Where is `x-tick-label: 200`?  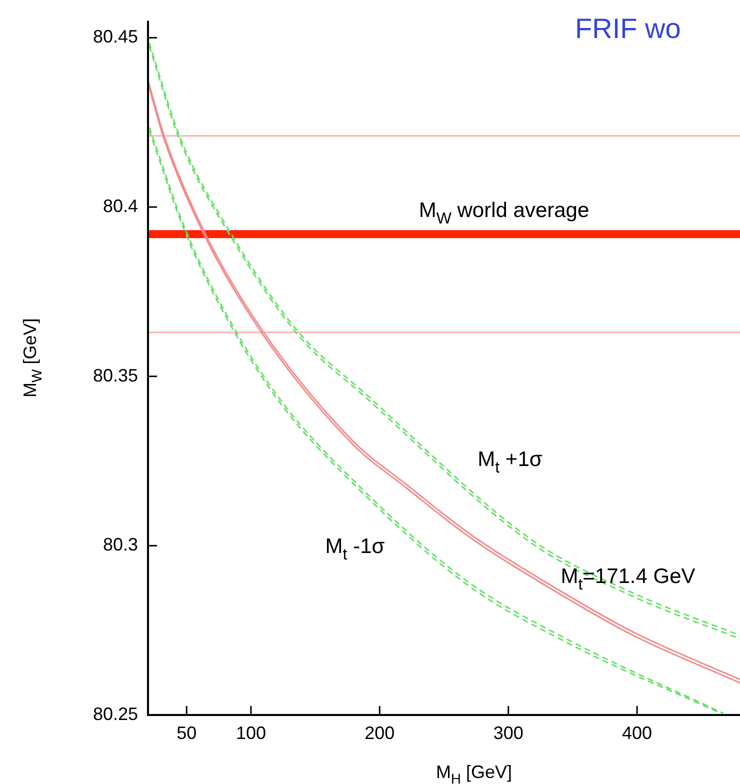
x-tick-label: 200 is located at coordinates (379, 732).